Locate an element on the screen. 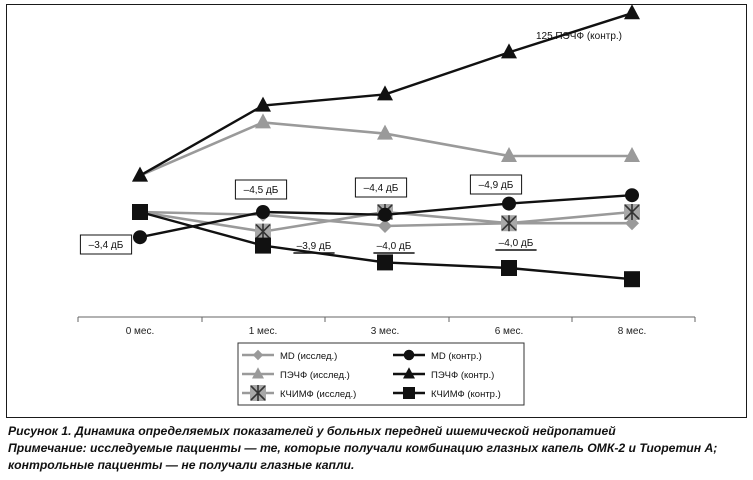 The height and width of the screenshot is (480, 753). legend-label: ПЭЧФ (контр.) is located at coordinates (462, 375).